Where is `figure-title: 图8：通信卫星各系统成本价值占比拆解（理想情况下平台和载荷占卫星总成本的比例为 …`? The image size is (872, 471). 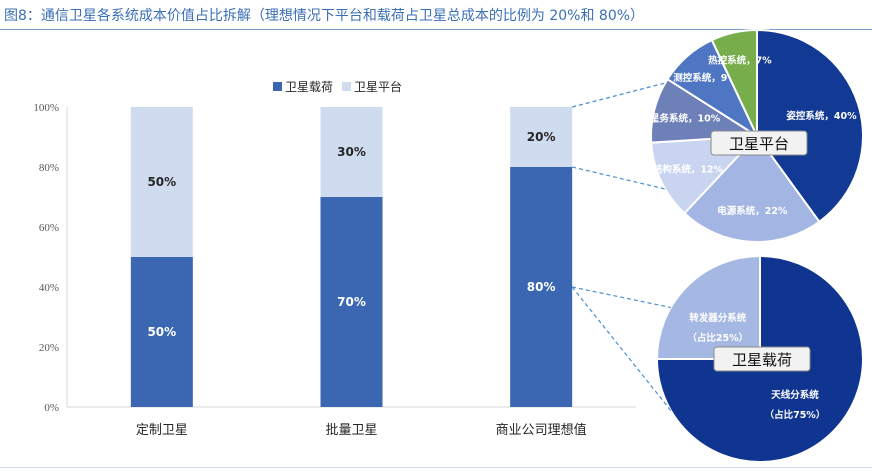
figure-title: 图8：通信卫星各系统成本价值占比拆解（理想情况下平台和载荷占卫星总成本的比例为 … is located at coordinates (324, 16).